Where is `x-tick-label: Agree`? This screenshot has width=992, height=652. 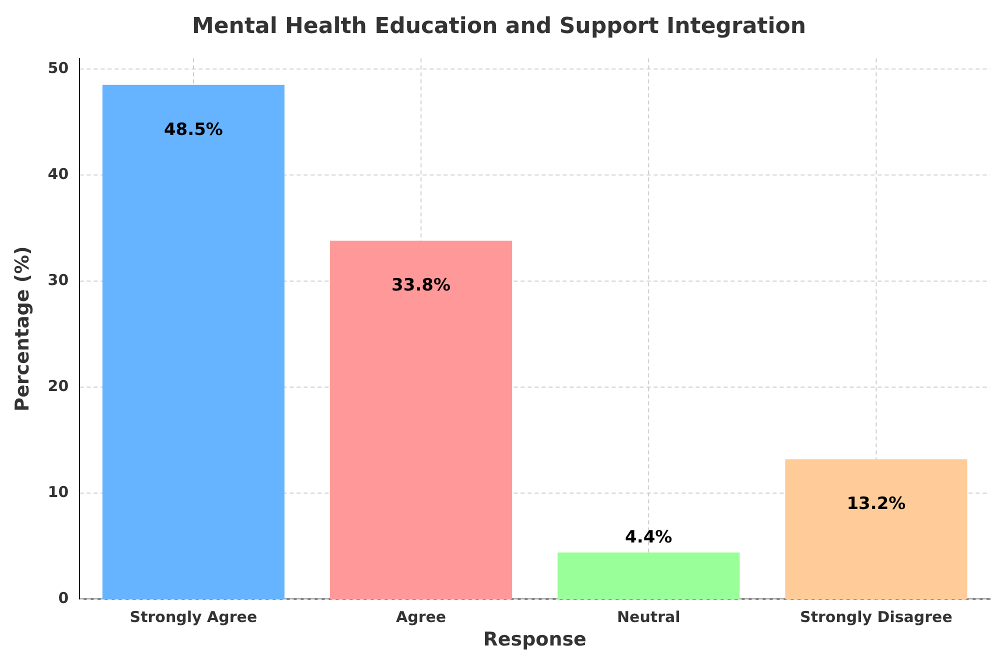
x-tick-label: Agree is located at coordinates (421, 617).